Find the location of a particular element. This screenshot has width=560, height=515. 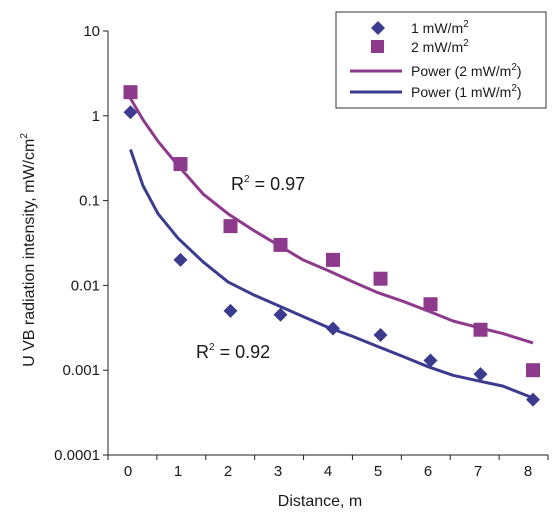

legend-label-power-2mw: Power (2 mW/m2) is located at coordinates (466, 70).